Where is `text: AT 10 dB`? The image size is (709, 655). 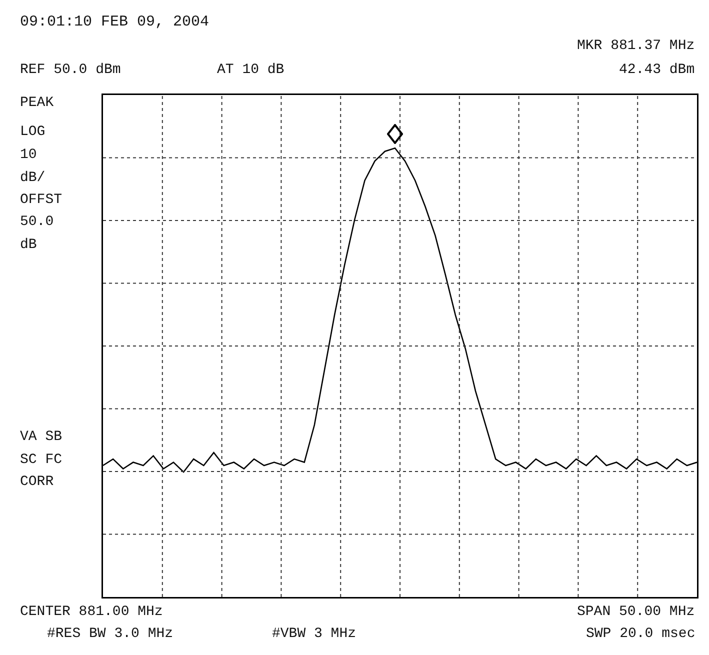
text: AT 10 dB is located at coordinates (250, 70).